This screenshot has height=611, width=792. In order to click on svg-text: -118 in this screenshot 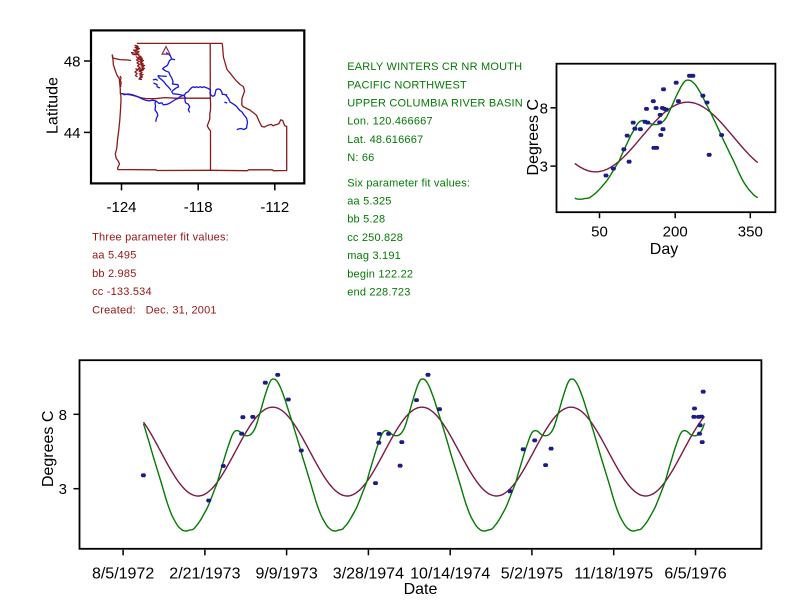, I will do `click(198, 207)`.